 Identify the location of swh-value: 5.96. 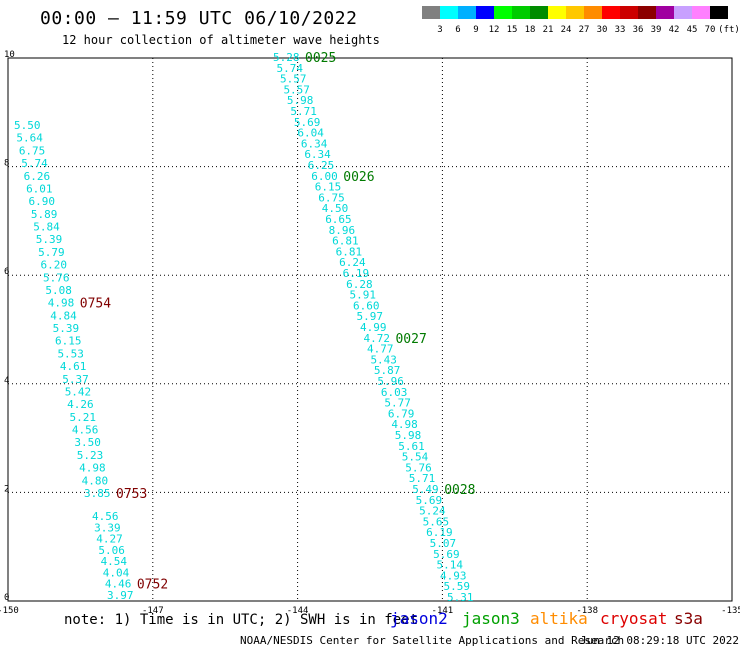
(390, 381).